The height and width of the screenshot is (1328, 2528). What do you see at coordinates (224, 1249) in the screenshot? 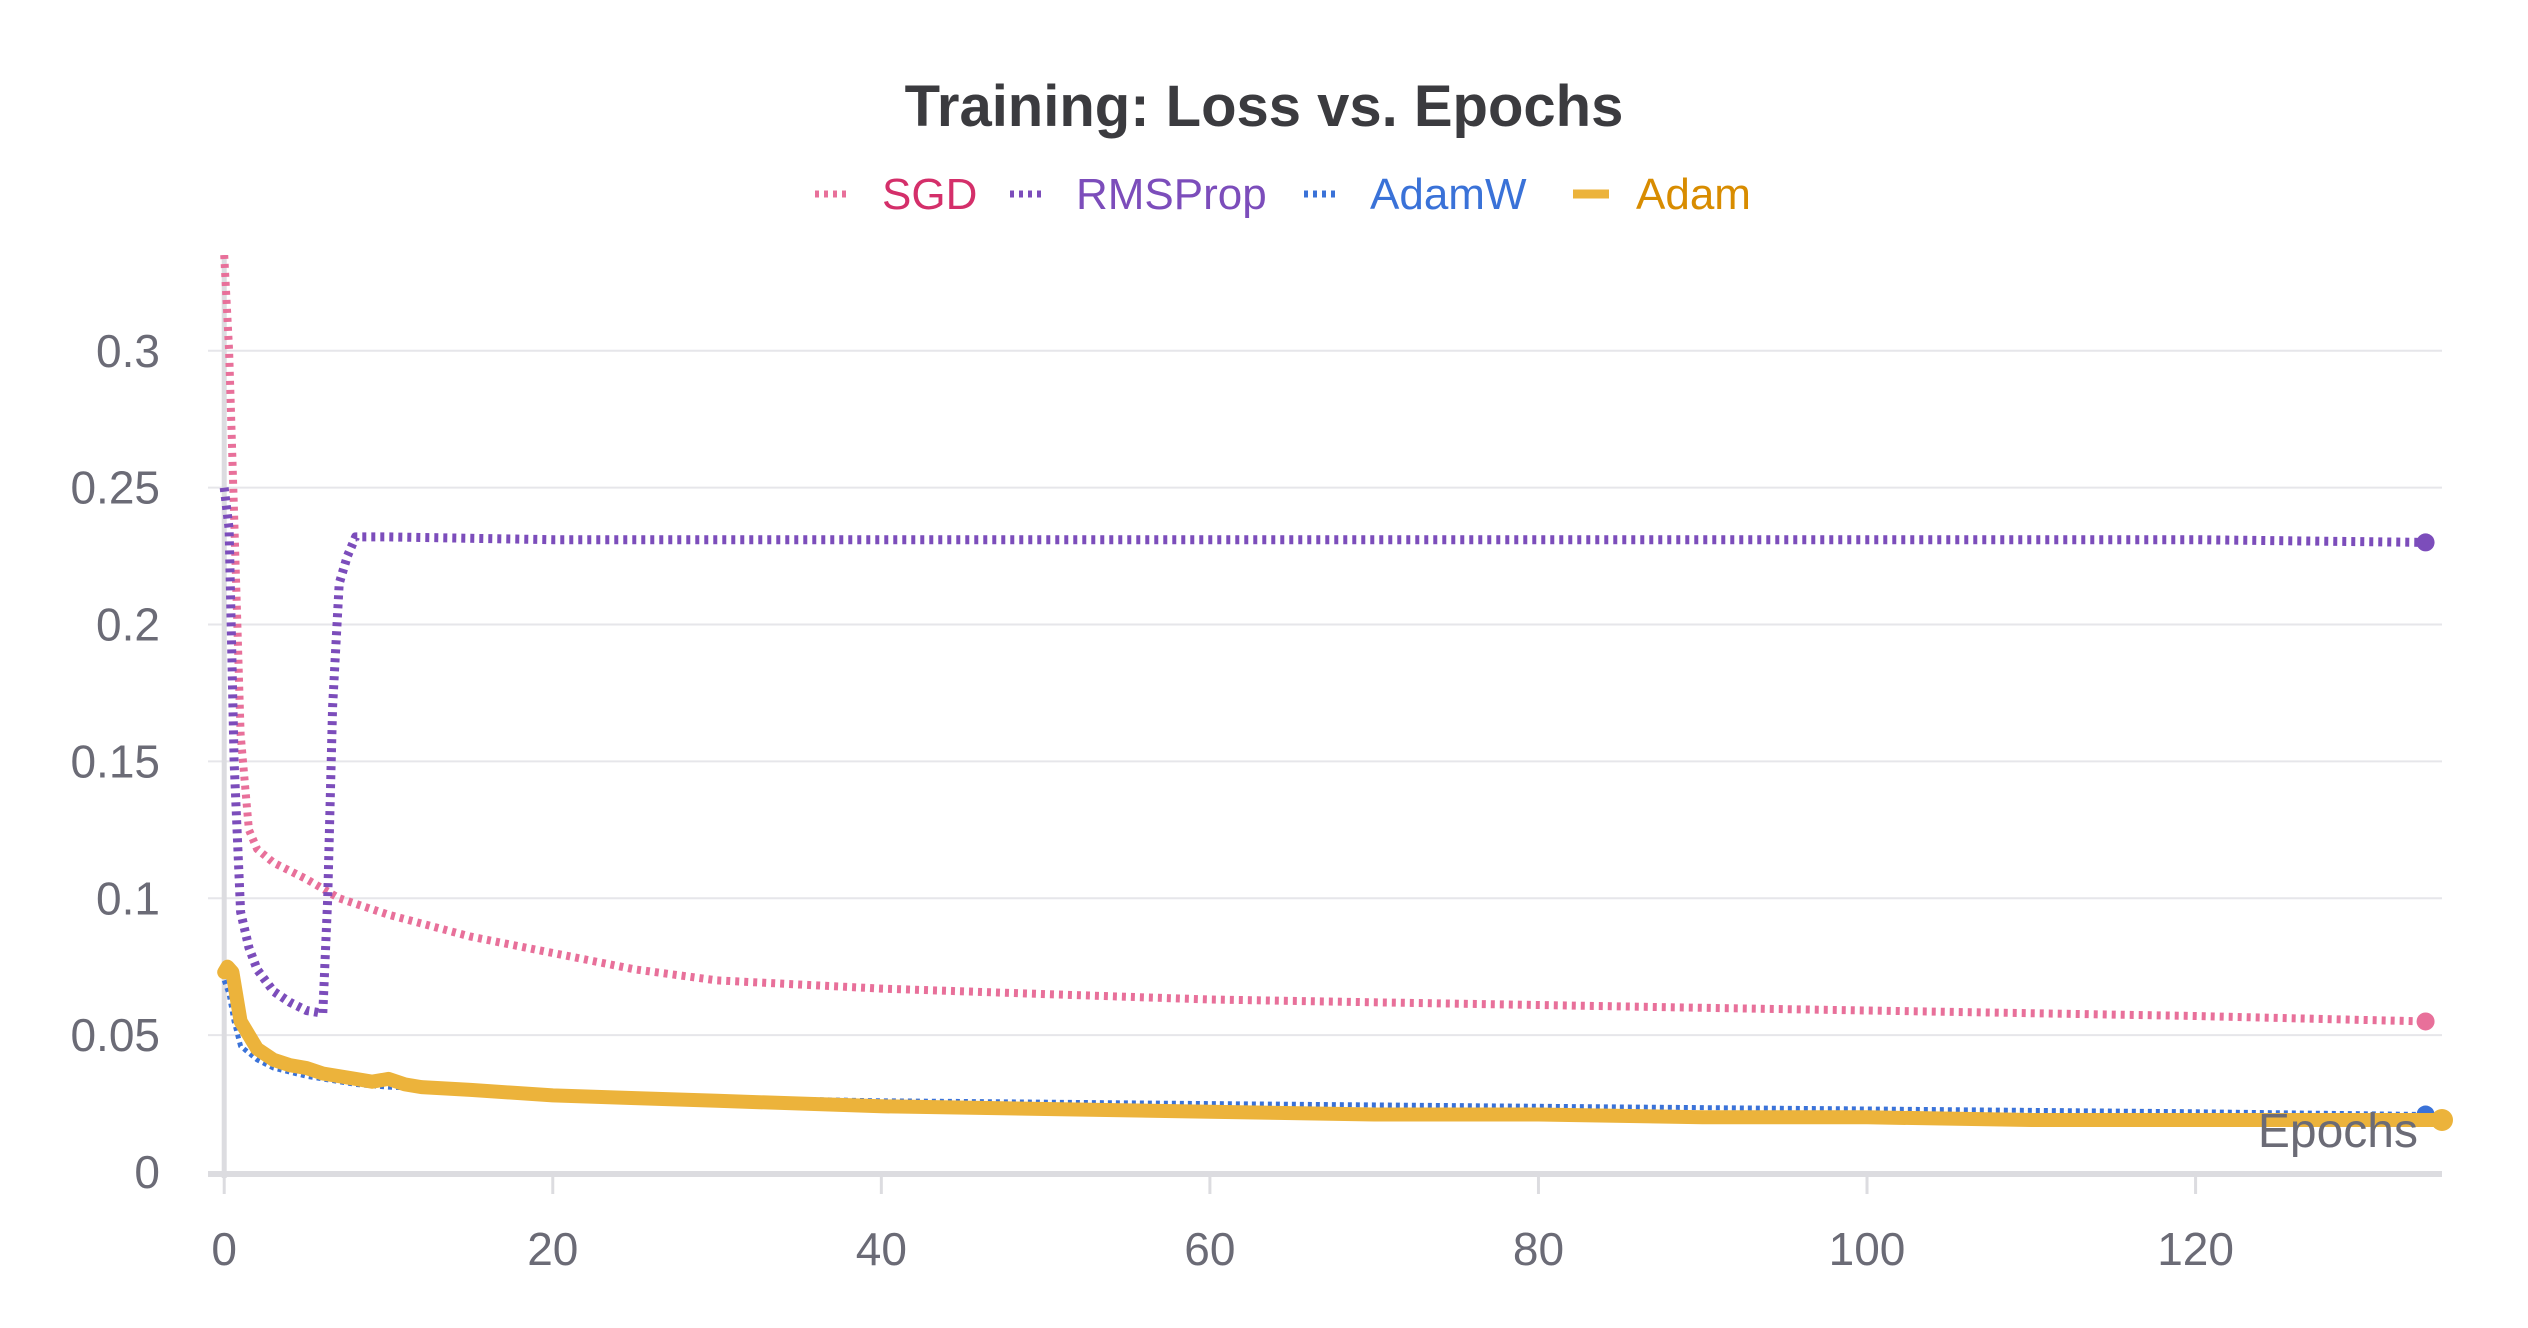
I see `x-tick-label: 0` at bounding box center [224, 1249].